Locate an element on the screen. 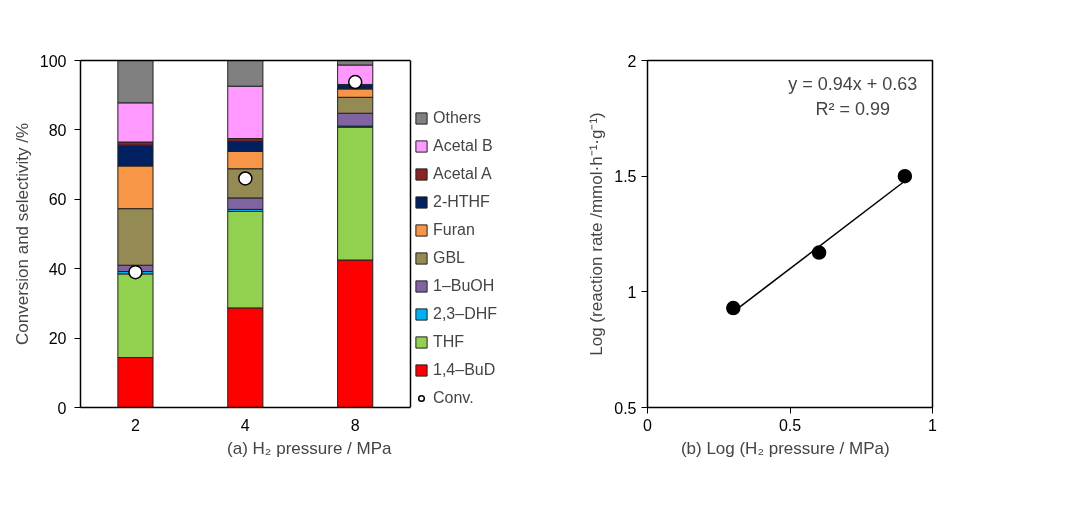 Image resolution: width=1069 pixels, height=512 pixels. x-tick-label: 8 is located at coordinates (355, 425).